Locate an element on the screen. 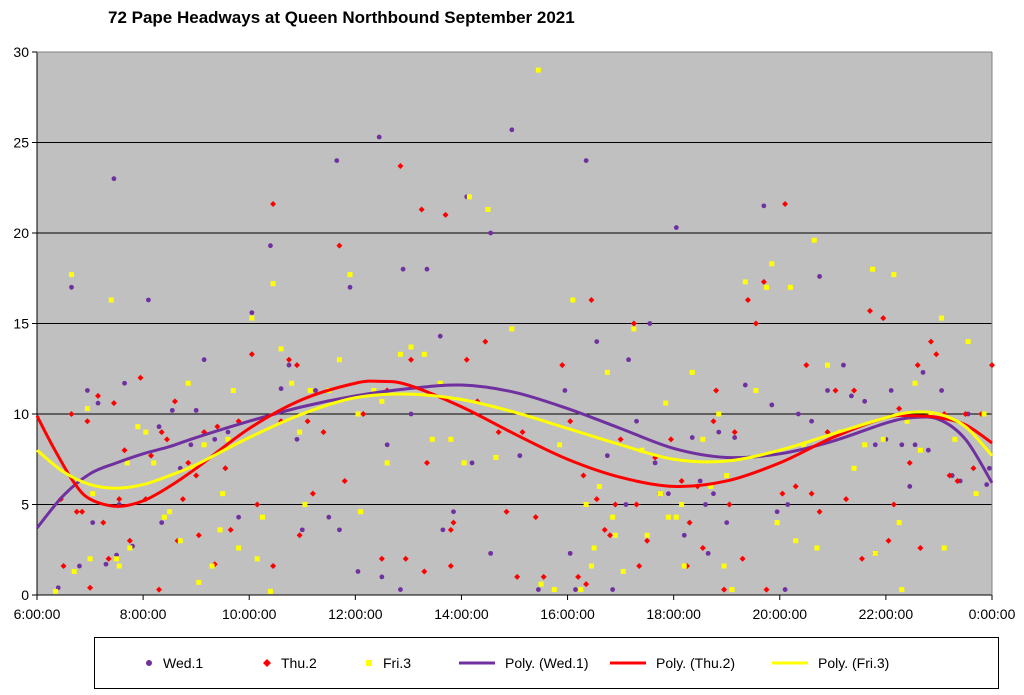  legend-label-wed: Wed.1 is located at coordinates (183, 663).